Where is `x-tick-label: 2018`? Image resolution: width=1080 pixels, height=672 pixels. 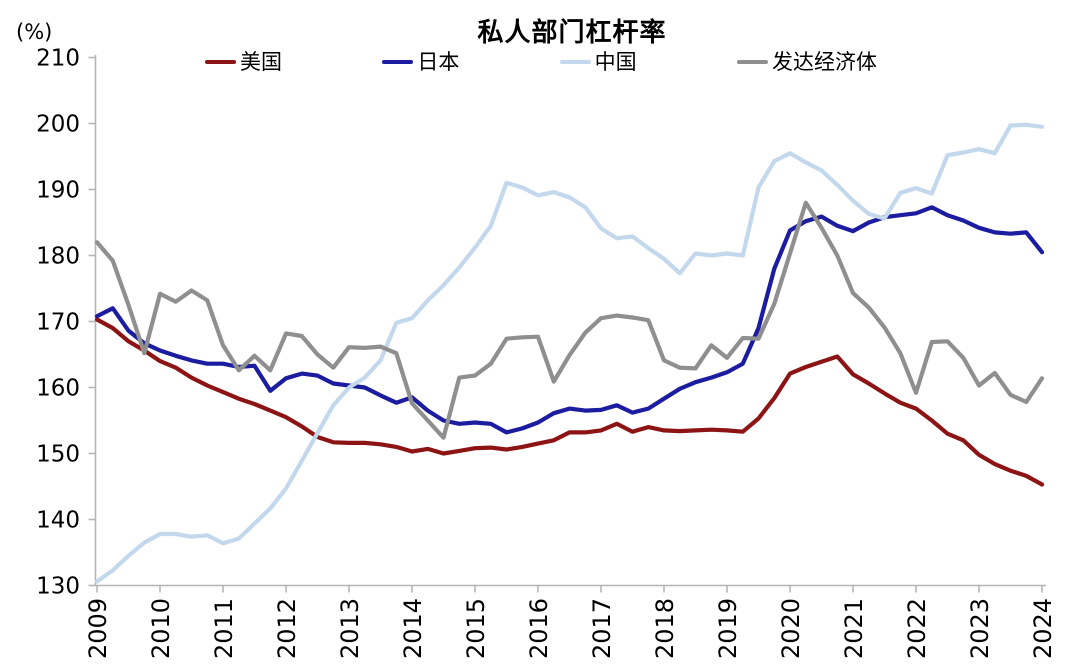 x-tick-label: 2018 is located at coordinates (665, 628).